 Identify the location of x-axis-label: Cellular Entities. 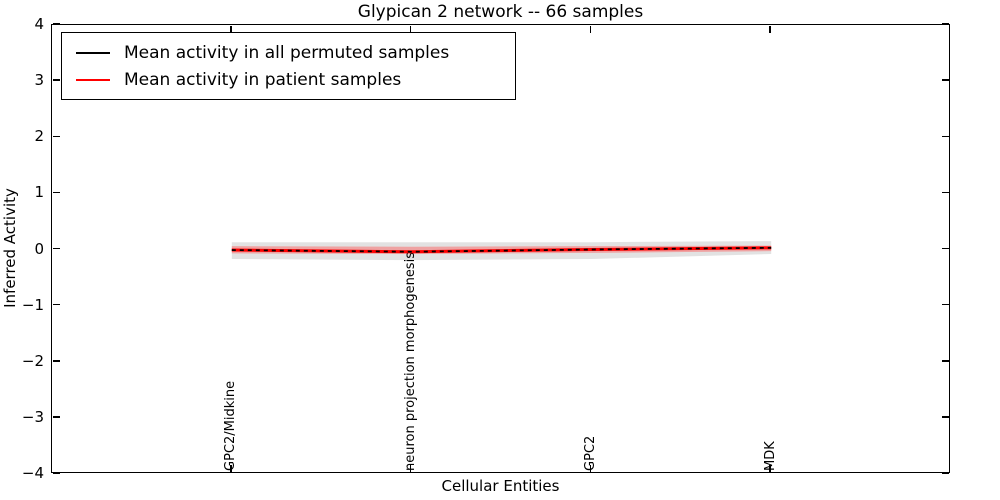
(500, 486).